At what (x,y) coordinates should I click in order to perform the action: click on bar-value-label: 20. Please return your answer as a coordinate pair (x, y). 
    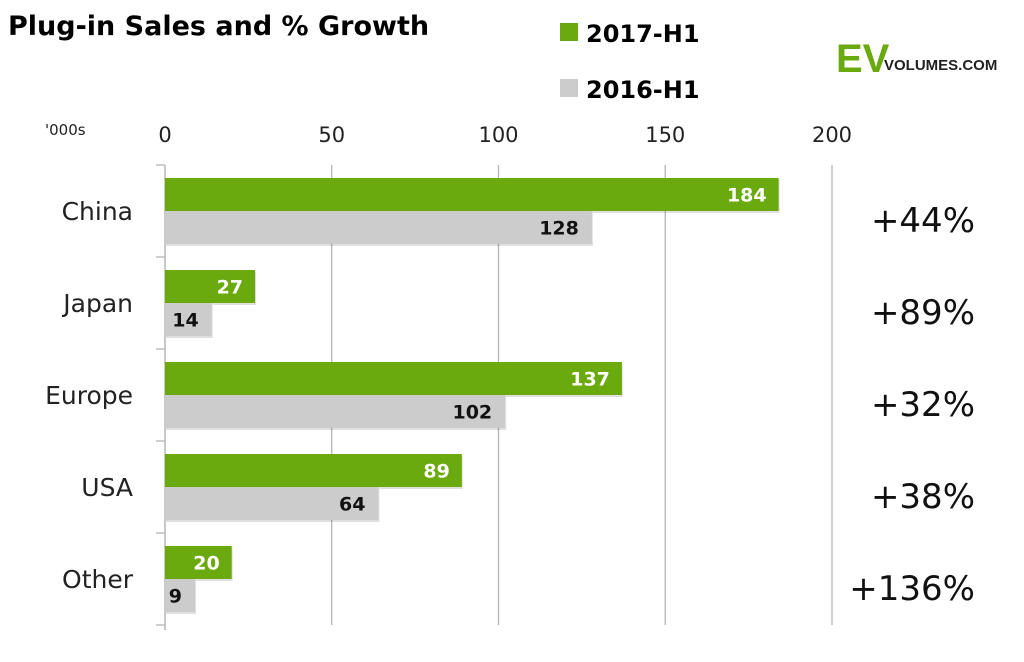
    Looking at the image, I should click on (206, 564).